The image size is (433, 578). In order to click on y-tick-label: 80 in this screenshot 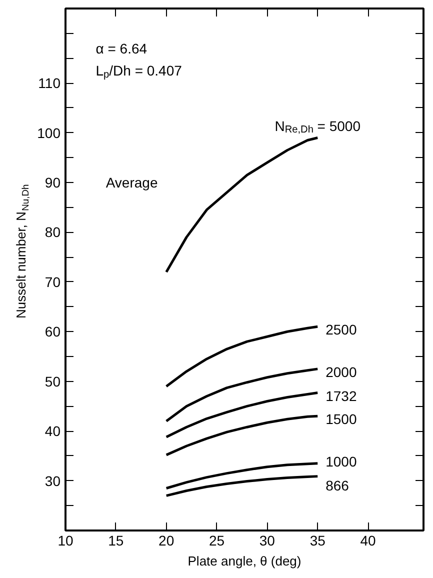, I will do `click(52, 232)`.